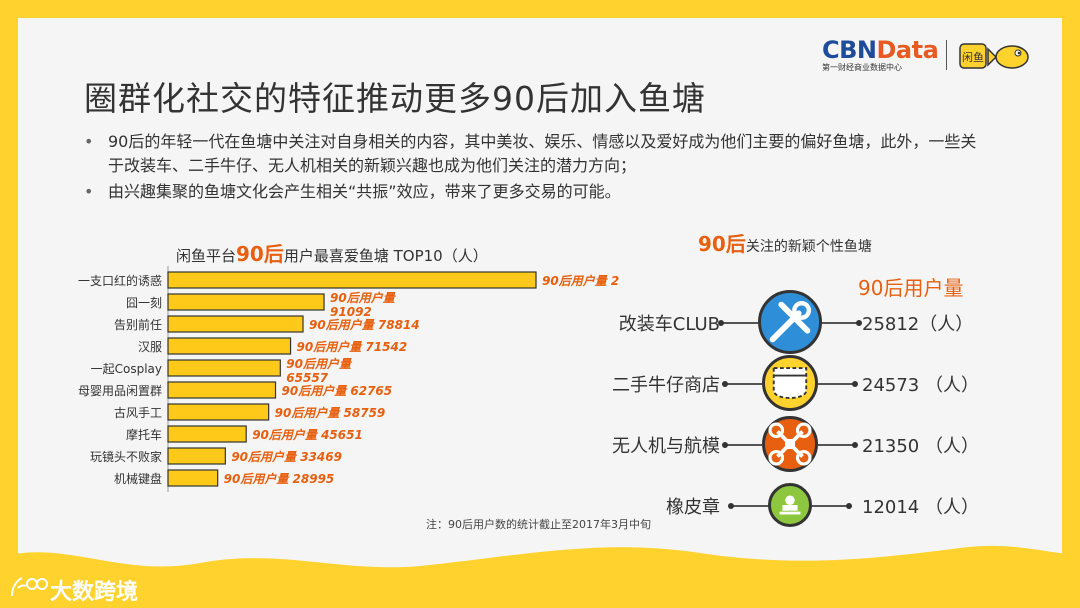 This screenshot has height=608, width=1080. Describe the element at coordinates (138, 324) in the screenshot. I see `category-label: 告别前任` at that location.